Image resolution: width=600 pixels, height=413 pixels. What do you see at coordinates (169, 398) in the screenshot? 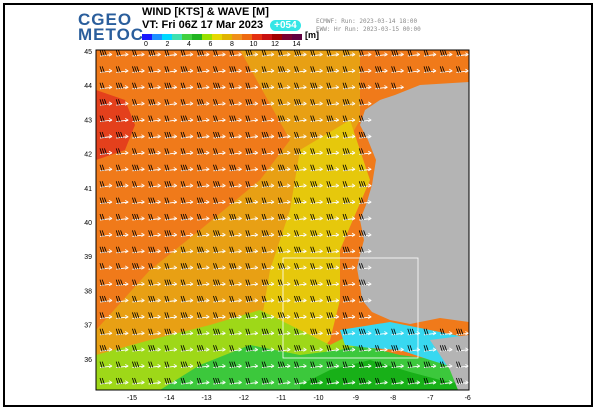
I see `lon-label: -14` at bounding box center [169, 398].